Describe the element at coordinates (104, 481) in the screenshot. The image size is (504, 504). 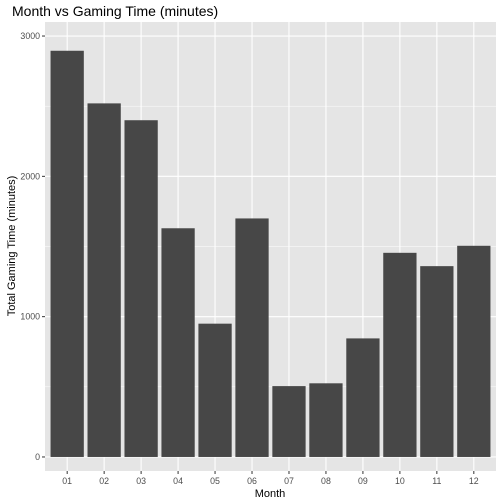
I see `x-tick-label: 02` at that location.